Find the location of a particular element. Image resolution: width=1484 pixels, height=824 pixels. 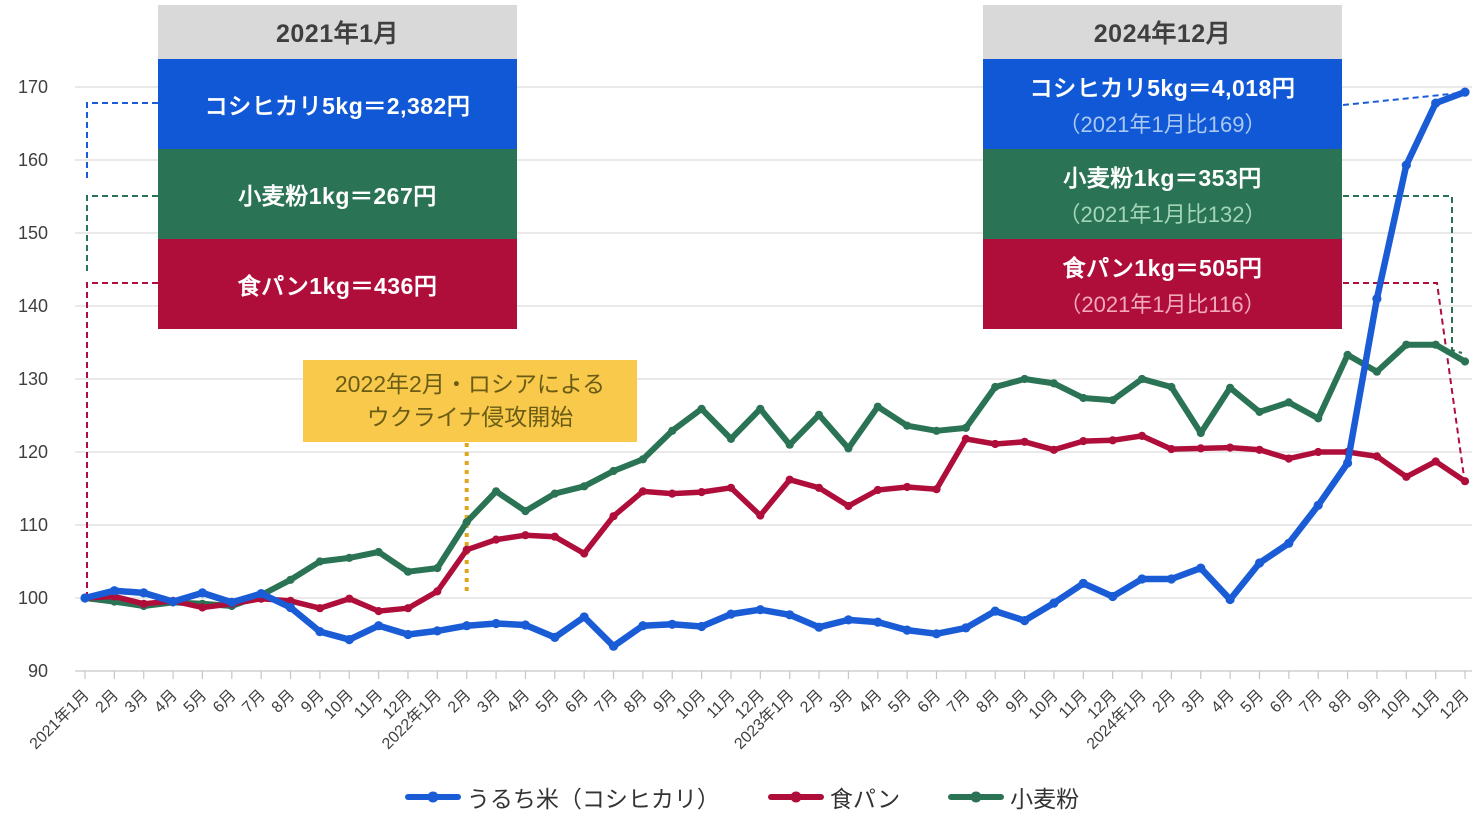

x-axis-label: 2月 is located at coordinates (460, 702).